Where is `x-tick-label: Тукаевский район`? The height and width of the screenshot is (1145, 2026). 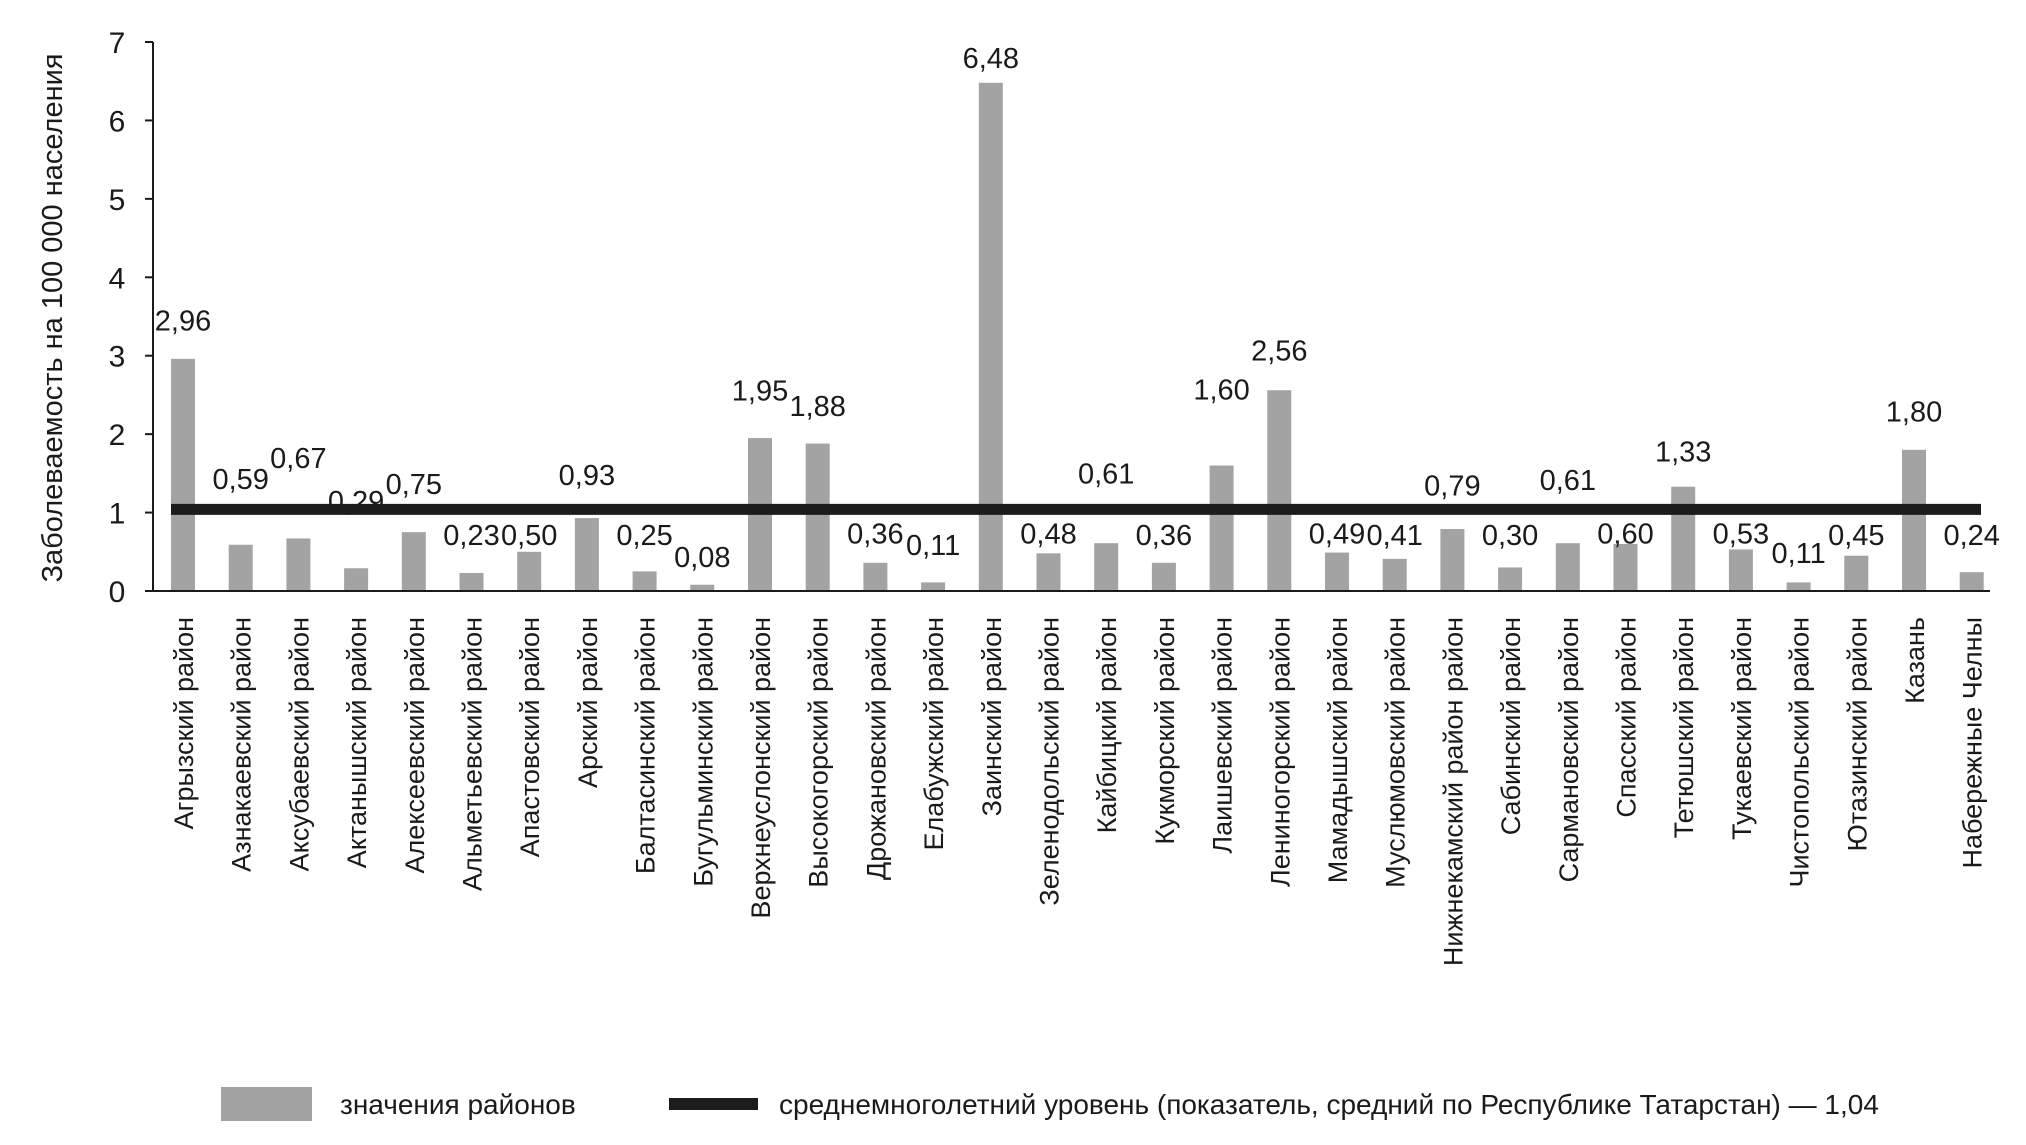
x-tick-label: Тукаевский район is located at coordinates (1742, 728).